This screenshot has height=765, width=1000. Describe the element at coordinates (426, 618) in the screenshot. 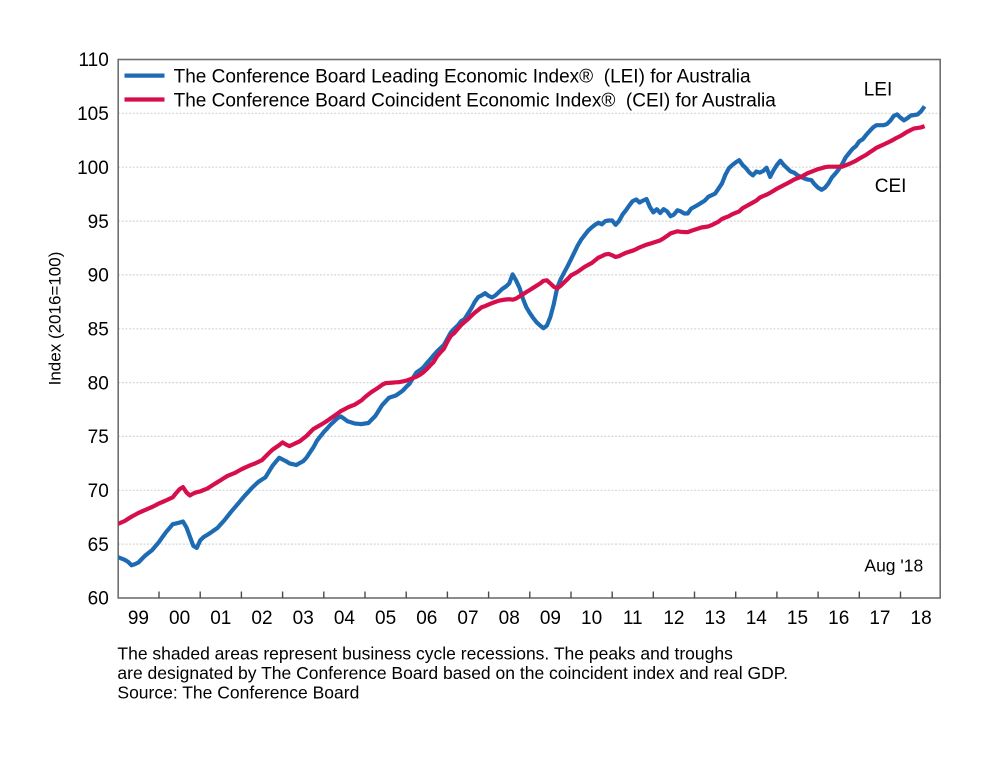

I see `svg-text: 06` at that location.